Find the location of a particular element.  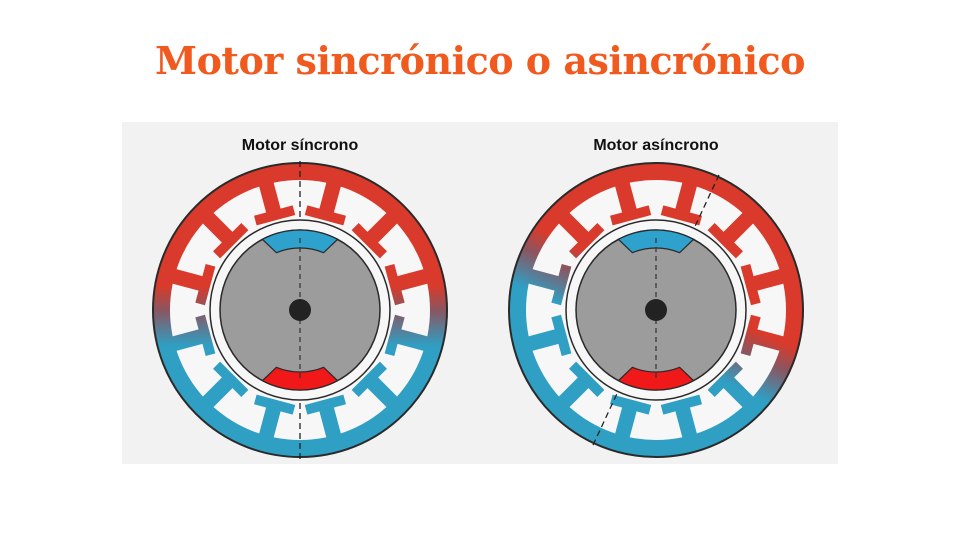

motor-synchronous-label: Motor síncrono is located at coordinates (300, 145).